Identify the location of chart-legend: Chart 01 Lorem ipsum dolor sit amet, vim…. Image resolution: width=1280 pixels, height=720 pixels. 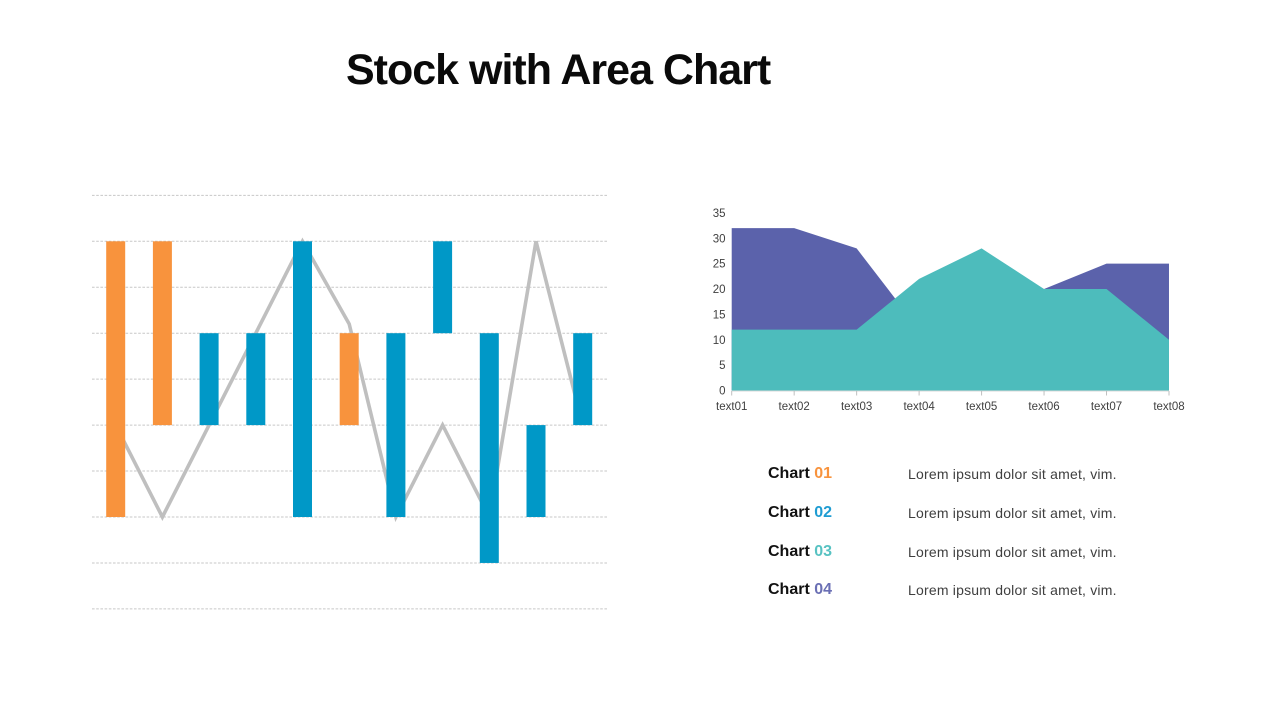
(983, 532).